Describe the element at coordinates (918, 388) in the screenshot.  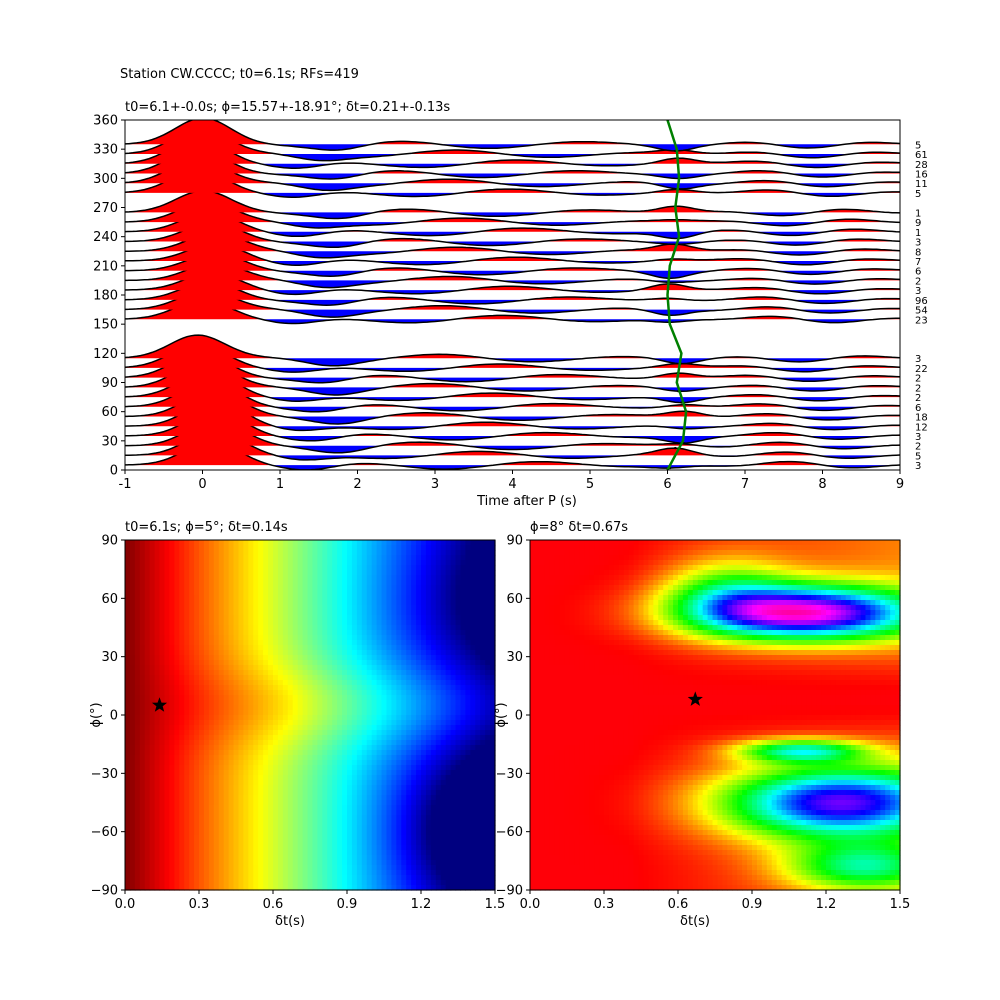
I see `bin-count: 2` at that location.